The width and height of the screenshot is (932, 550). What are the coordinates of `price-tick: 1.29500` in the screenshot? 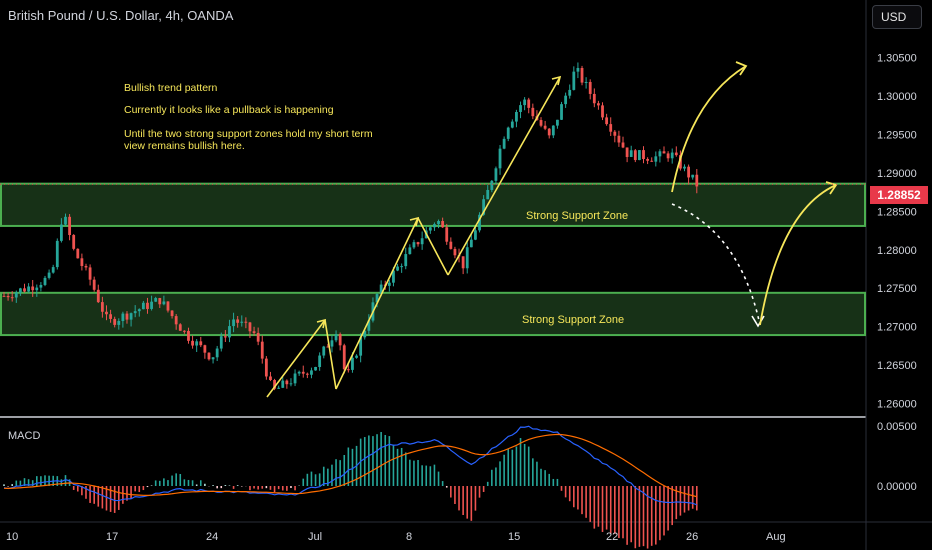 It's located at (897, 135).